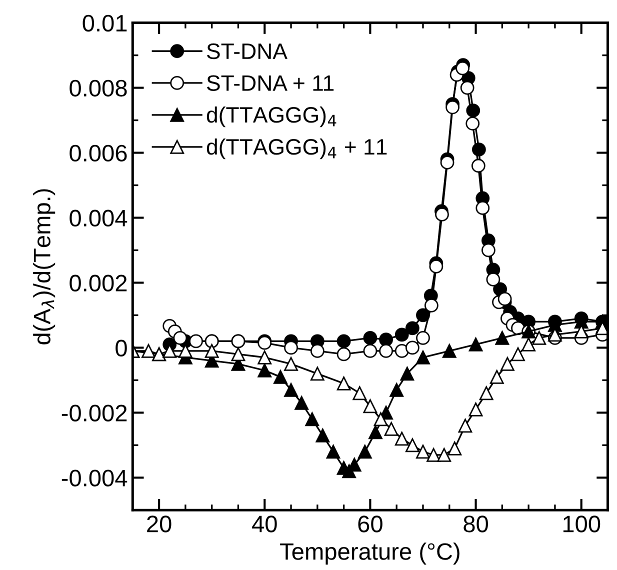 The width and height of the screenshot is (617, 570). What do you see at coordinates (98, 153) in the screenshot?
I see `y-tick-label: 0.006` at bounding box center [98, 153].